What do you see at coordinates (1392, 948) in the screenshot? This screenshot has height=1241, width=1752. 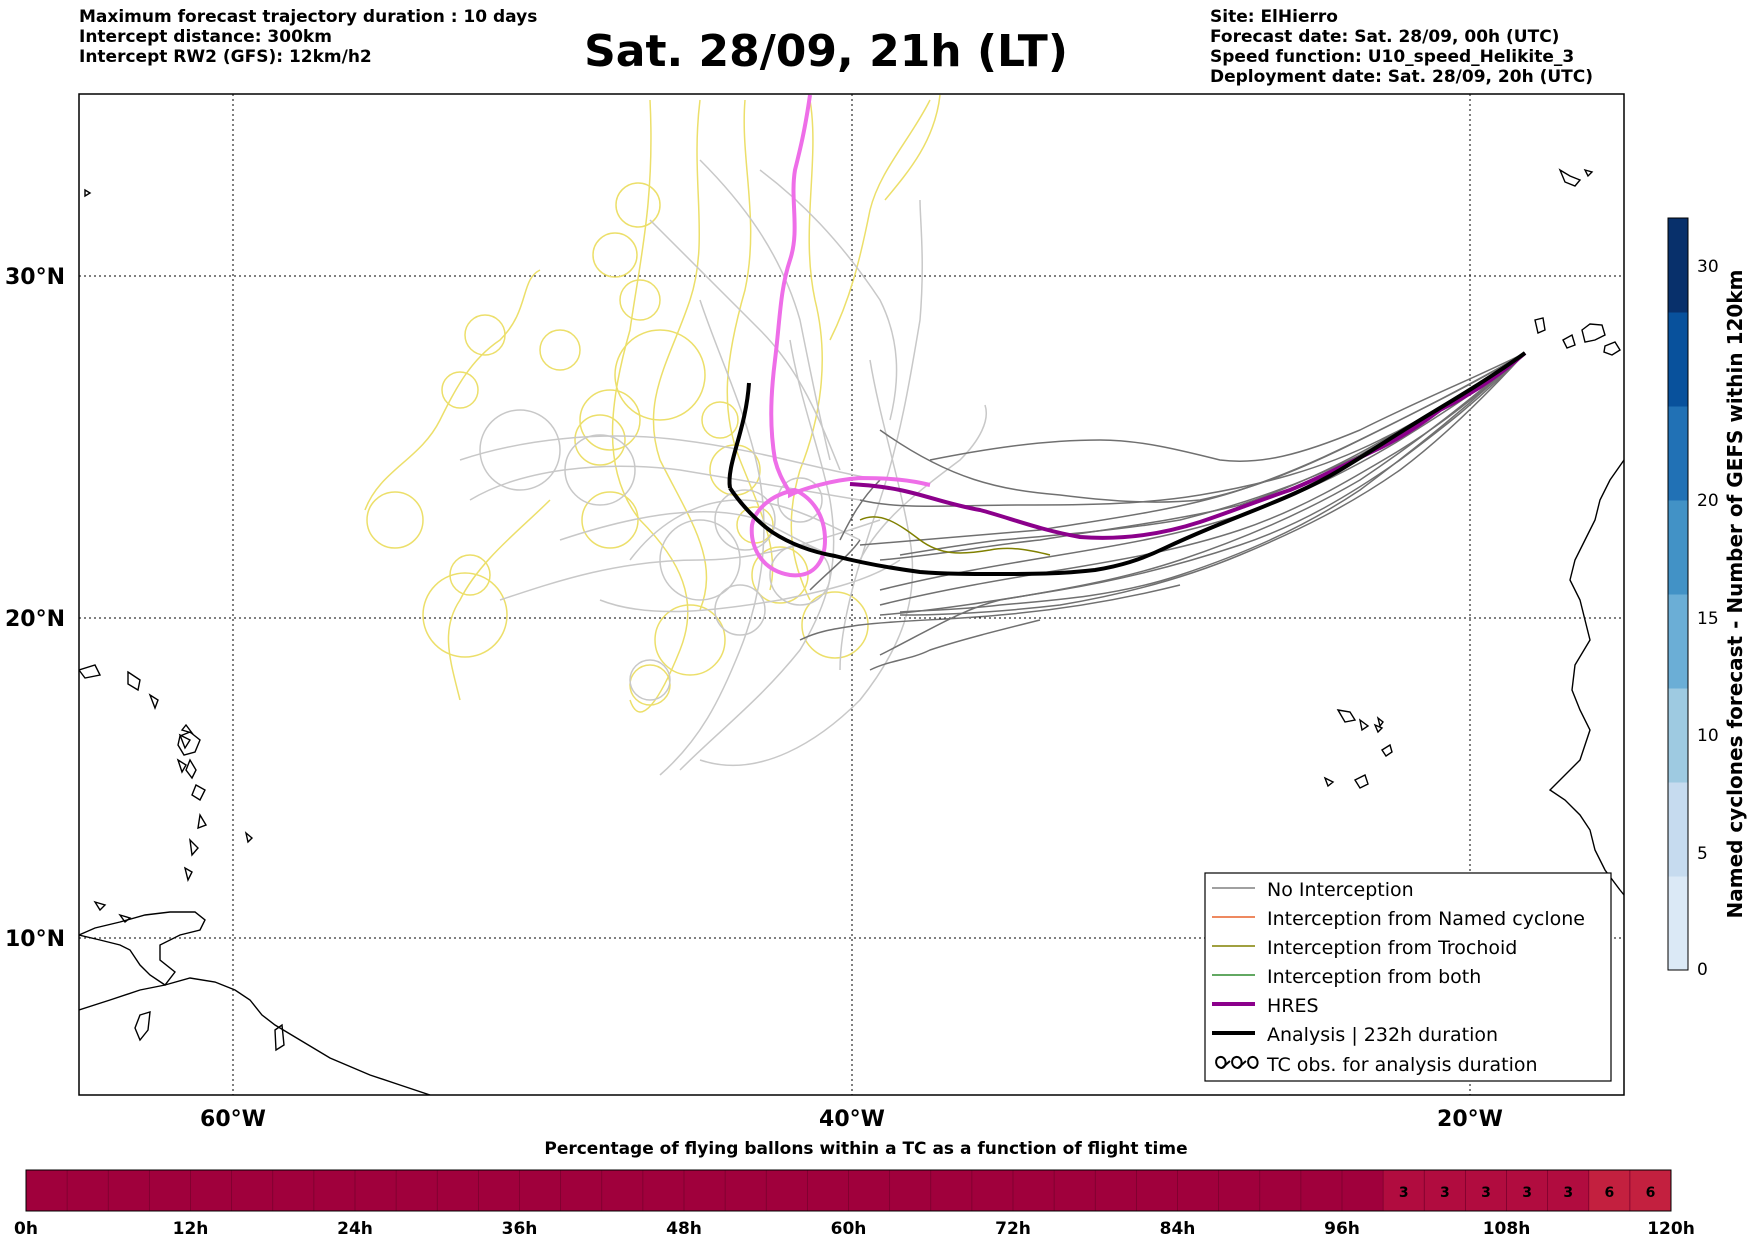 I see `legend-label-2: Interception from Trochoid` at bounding box center [1392, 948].